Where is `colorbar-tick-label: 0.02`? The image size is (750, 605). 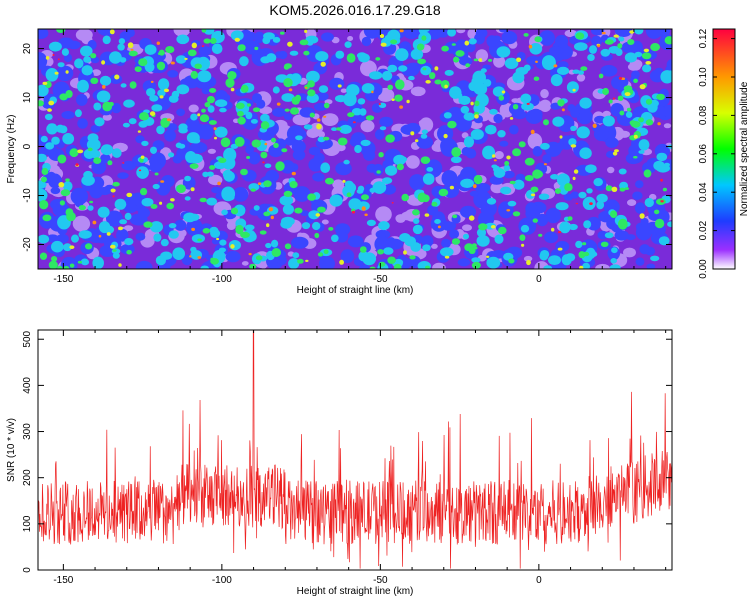 colorbar-tick-label: 0.02 is located at coordinates (703, 230).